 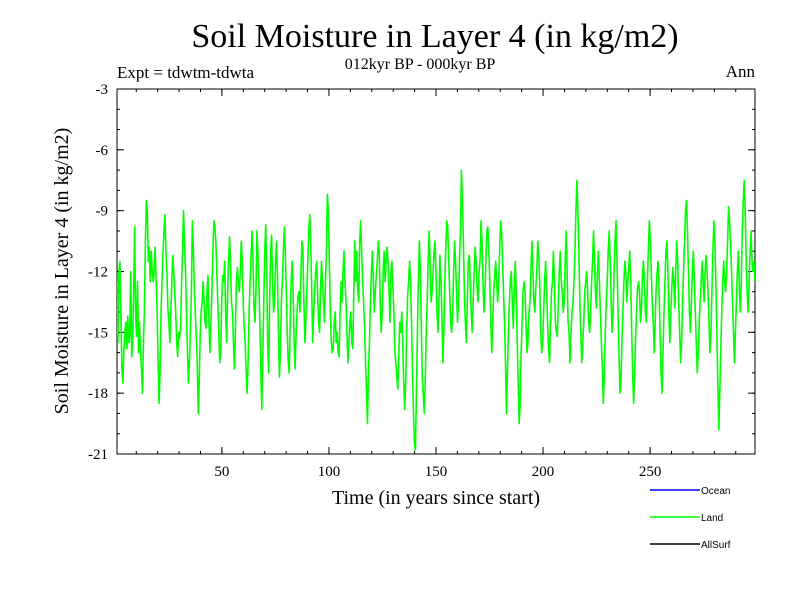 What do you see at coordinates (102, 90) in the screenshot?
I see `y-tick-label: -3` at bounding box center [102, 90].